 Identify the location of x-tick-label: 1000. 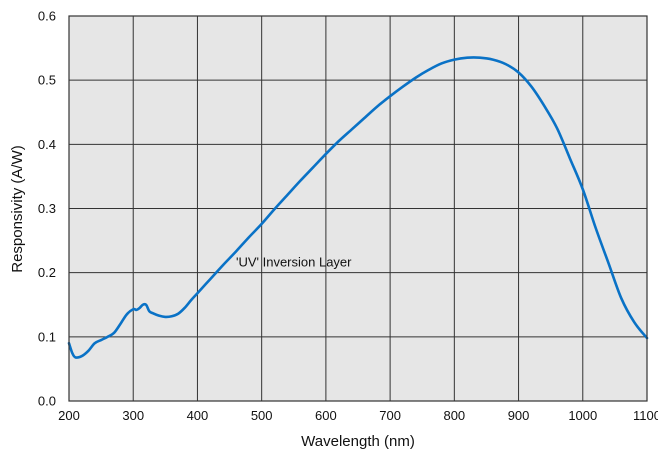
(582, 415).